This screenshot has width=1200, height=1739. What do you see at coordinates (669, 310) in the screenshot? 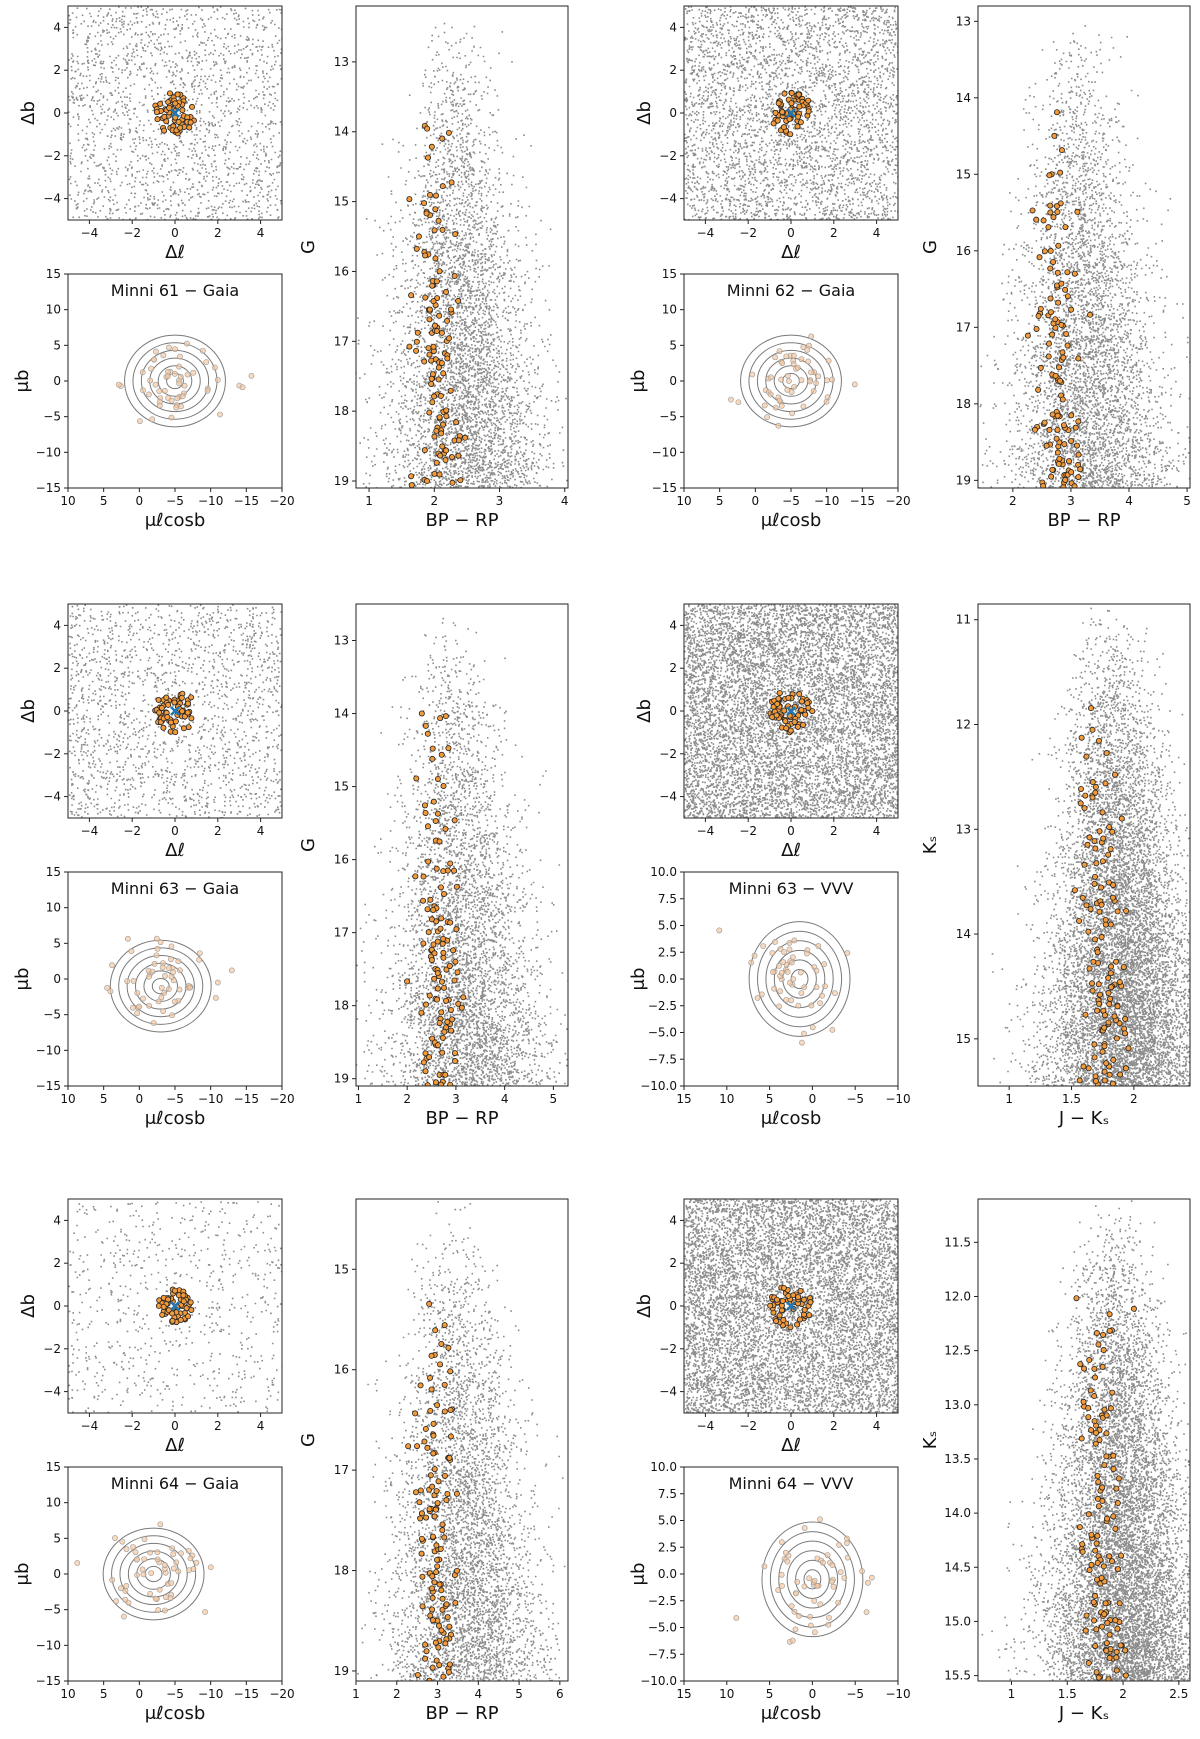
I see `y-tick-label: 10` at bounding box center [669, 310].